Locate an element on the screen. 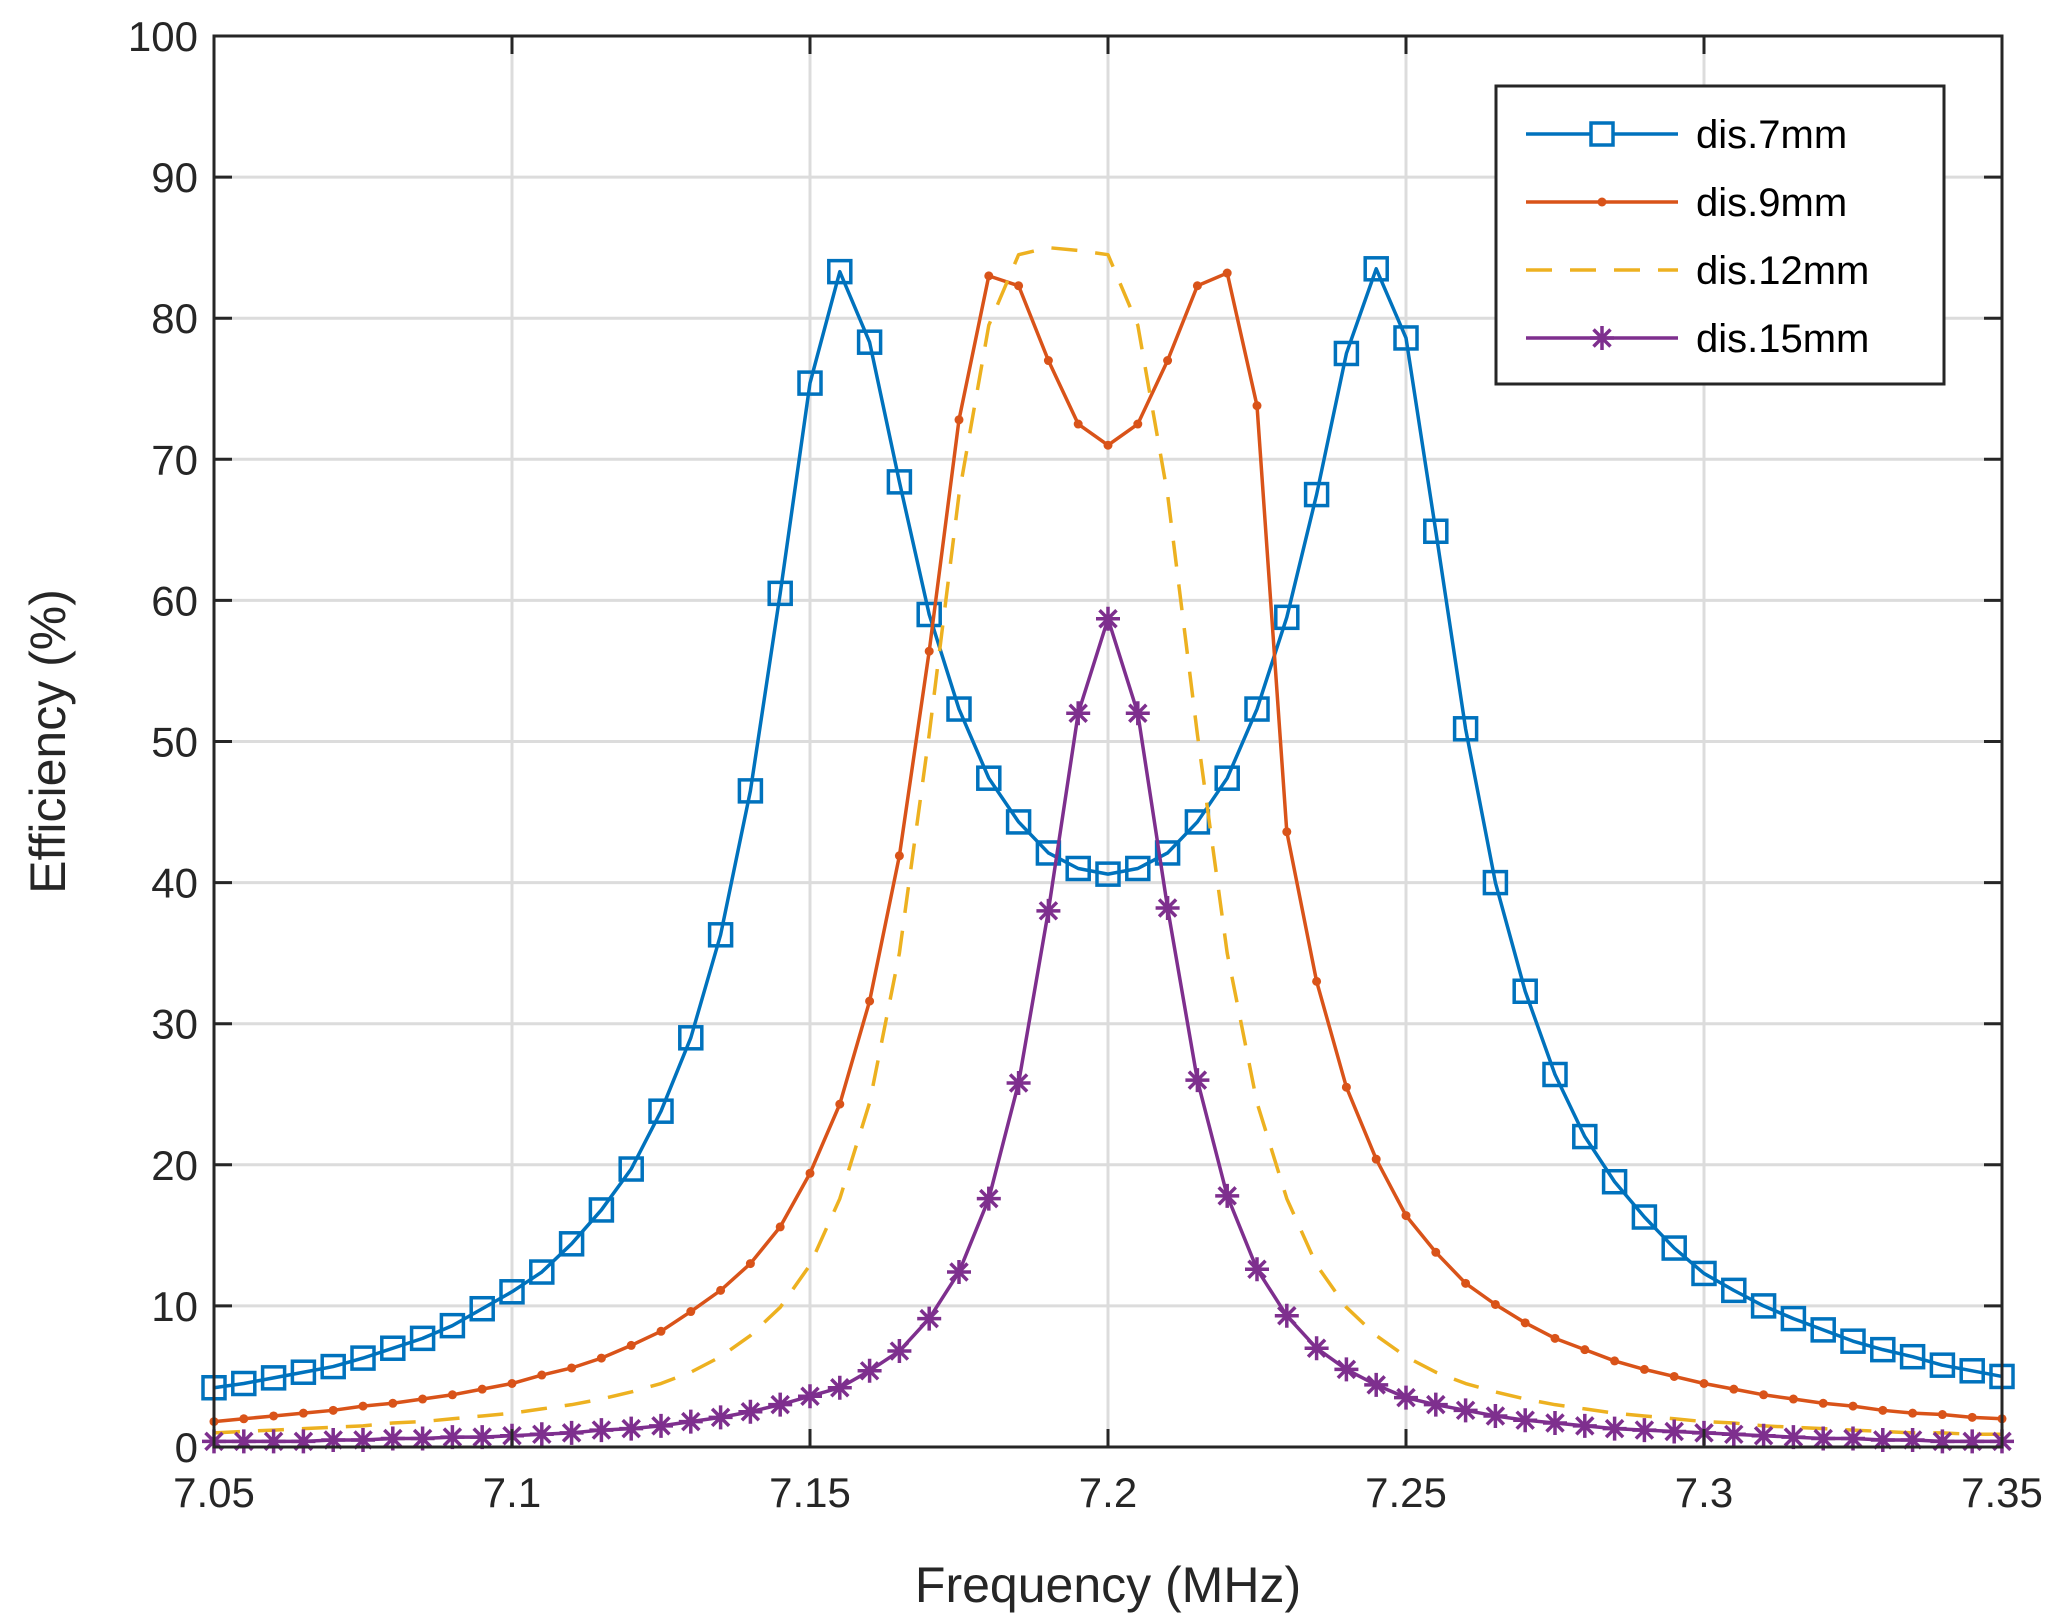 Image resolution: width=2056 pixels, height=1624 pixels. y-tick-label: 30 is located at coordinates (174, 1024).